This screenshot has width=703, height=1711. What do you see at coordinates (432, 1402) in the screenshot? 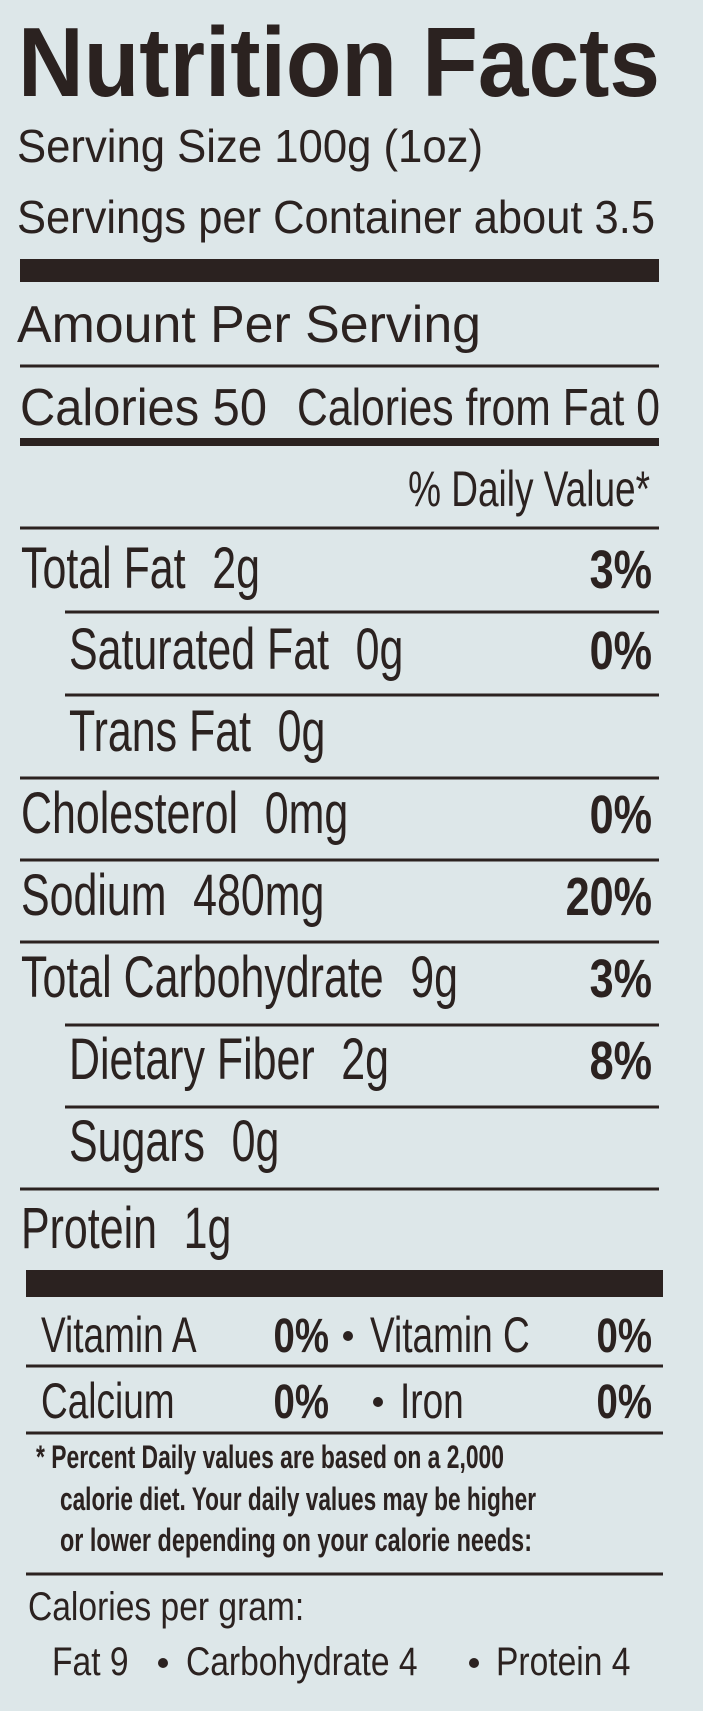
I see `vitamin-label: Iron` at bounding box center [432, 1402].